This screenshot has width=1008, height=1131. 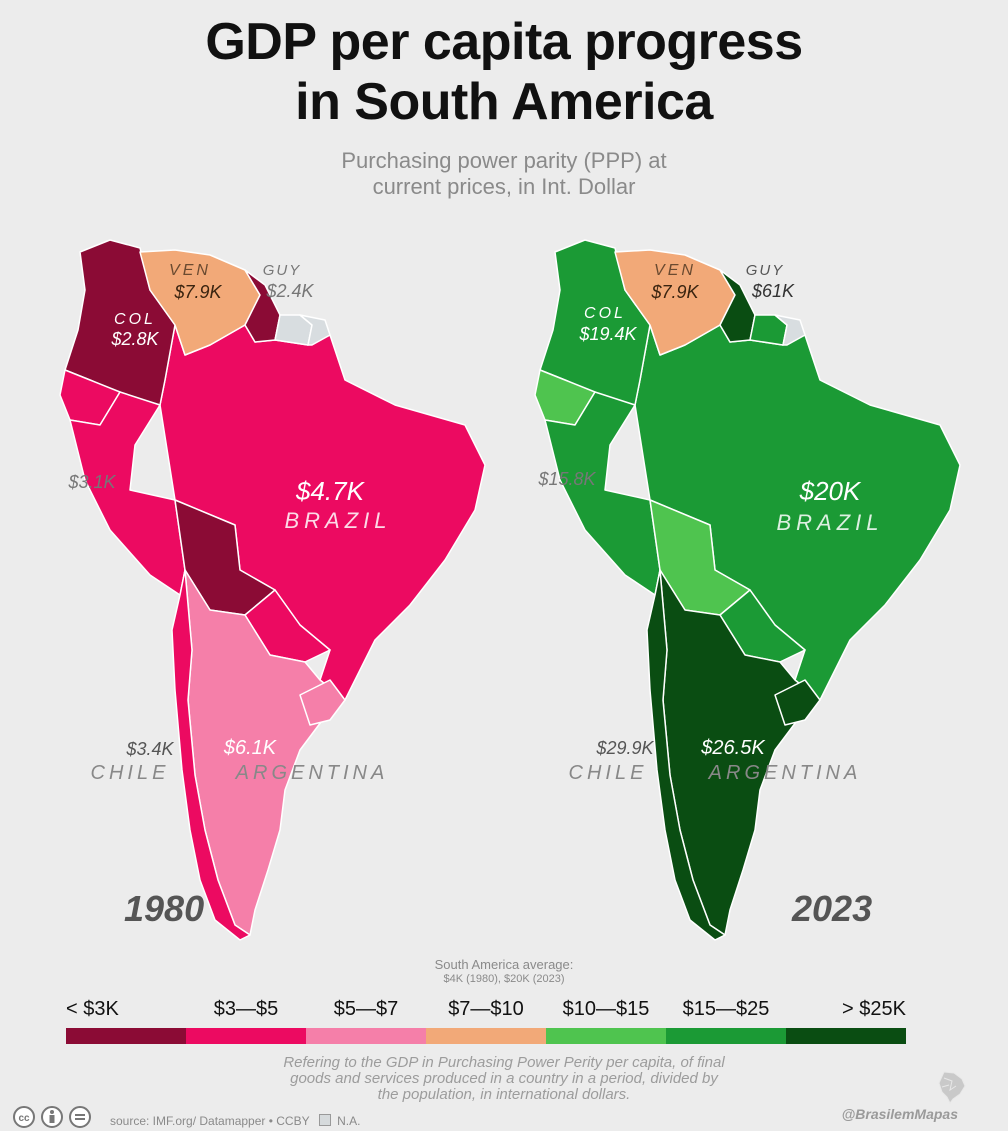 What do you see at coordinates (504, 186) in the screenshot?
I see `subtitle-line-2: current prices, in Int. Dollar` at bounding box center [504, 186].